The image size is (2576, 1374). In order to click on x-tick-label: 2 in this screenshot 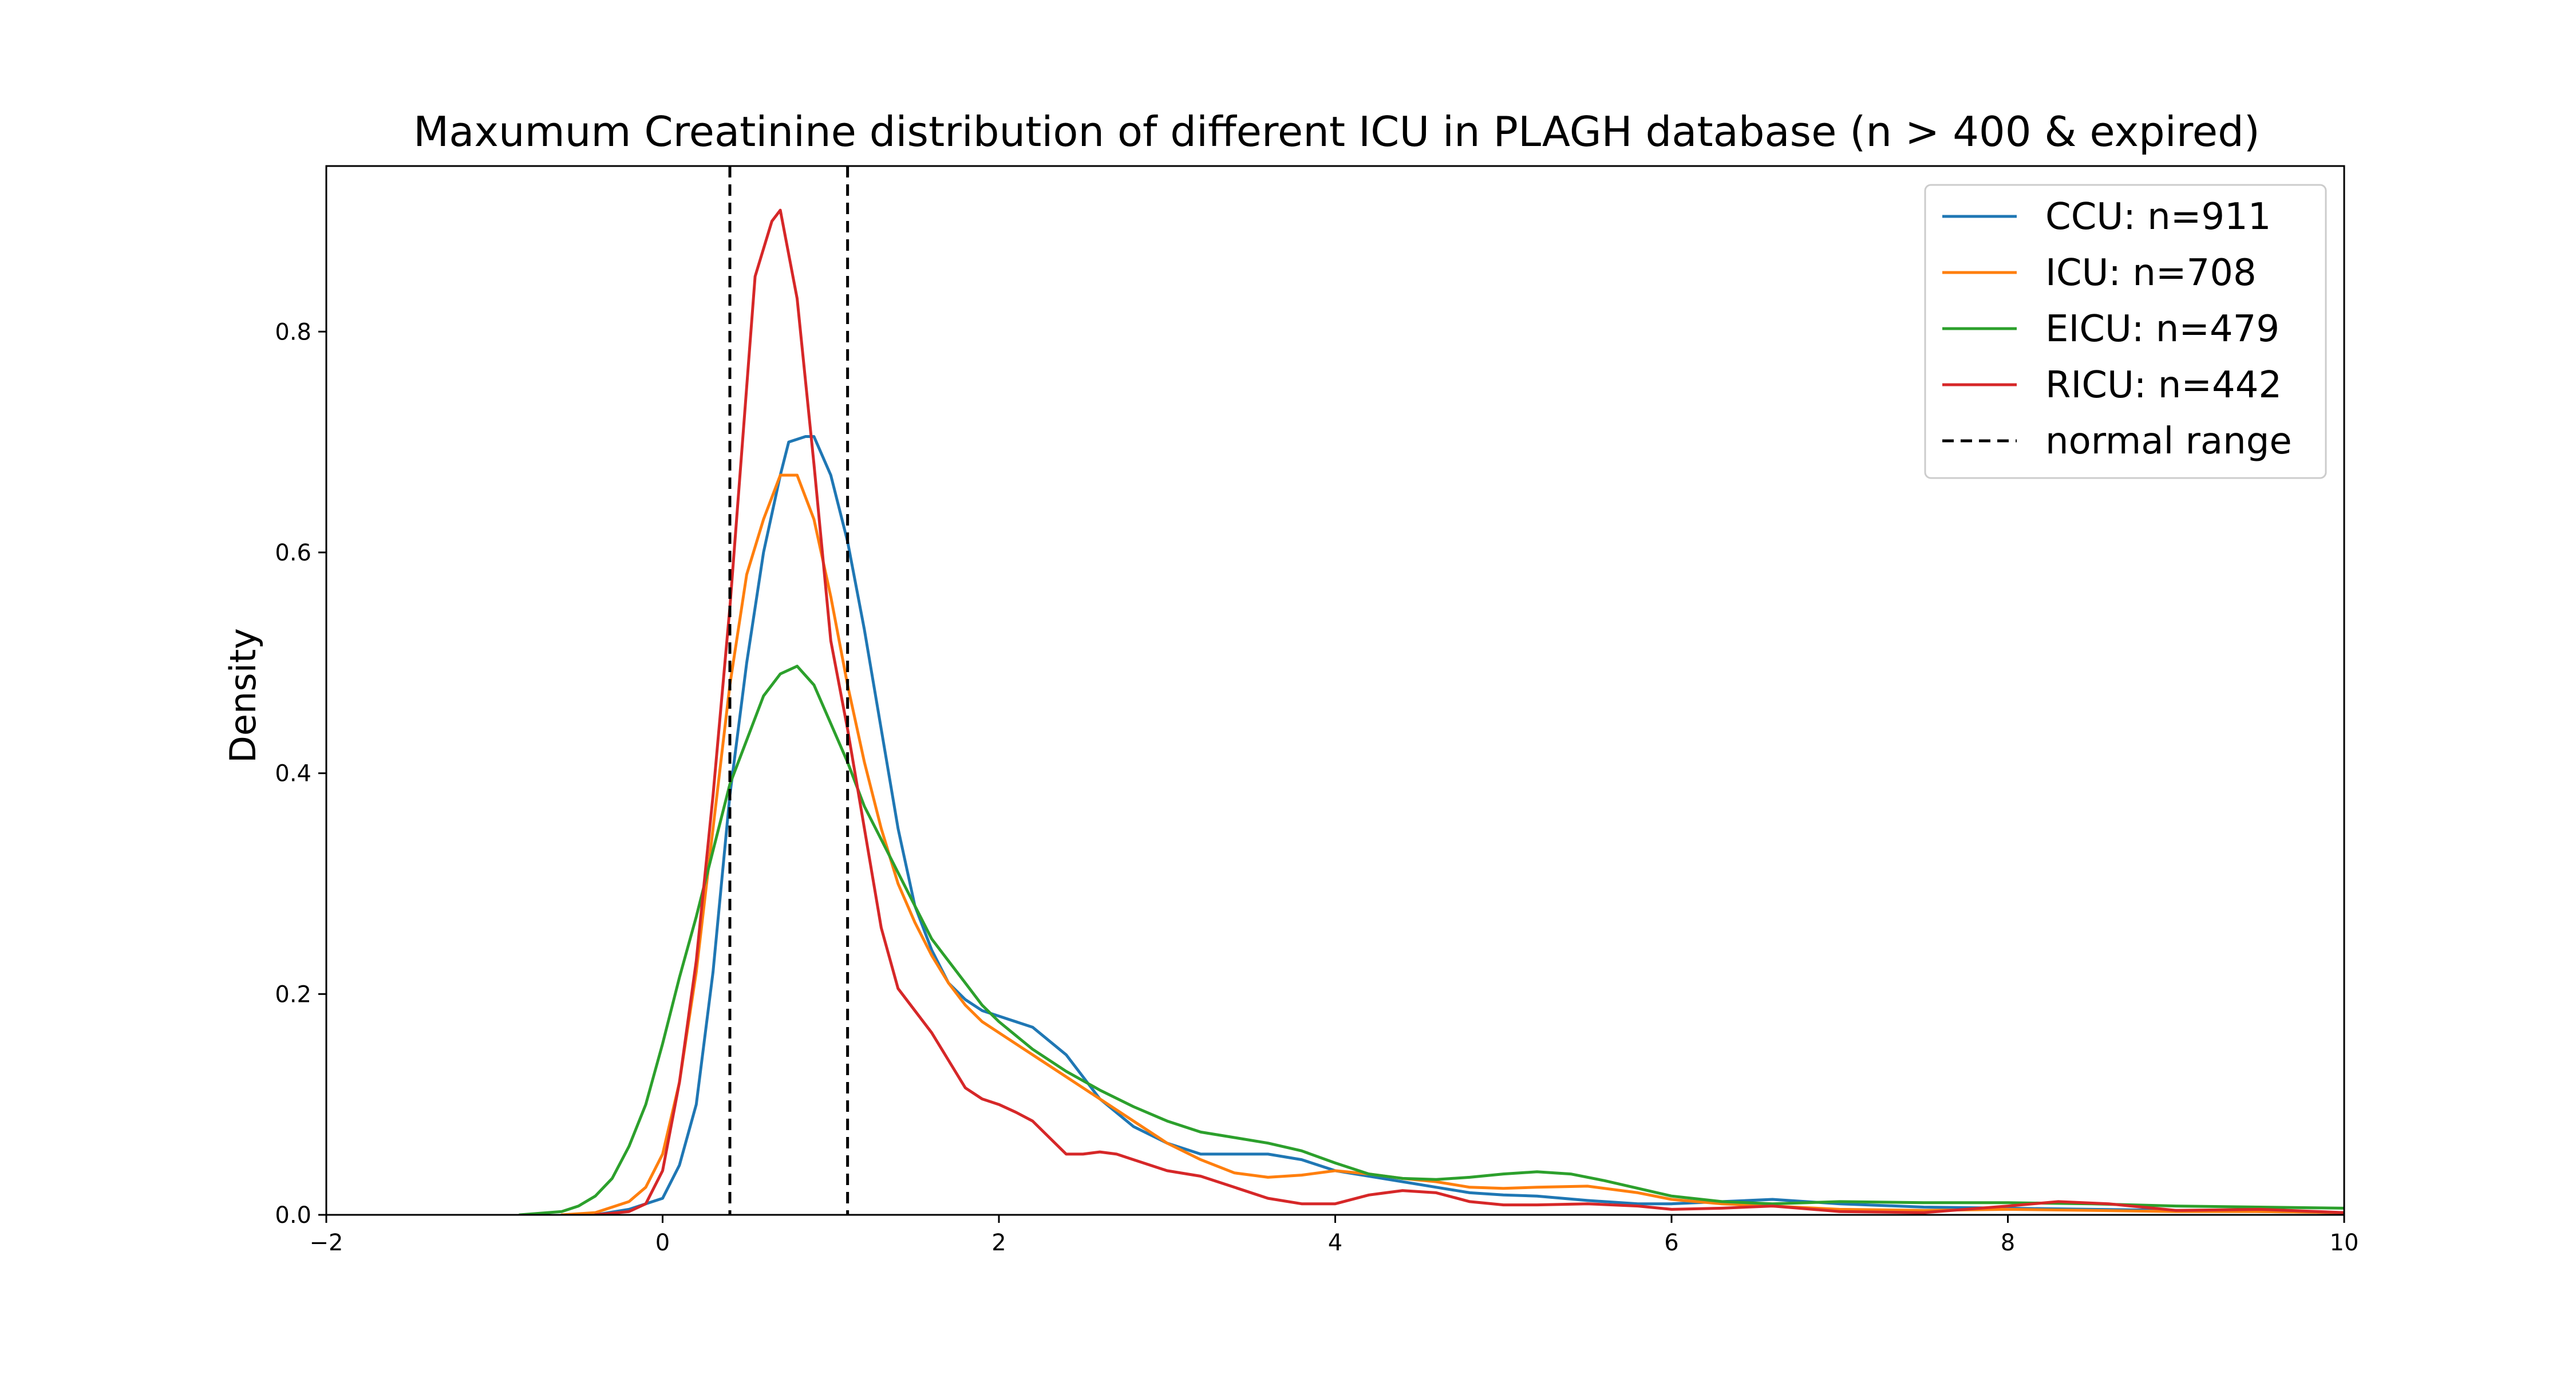, I will do `click(998, 1243)`.